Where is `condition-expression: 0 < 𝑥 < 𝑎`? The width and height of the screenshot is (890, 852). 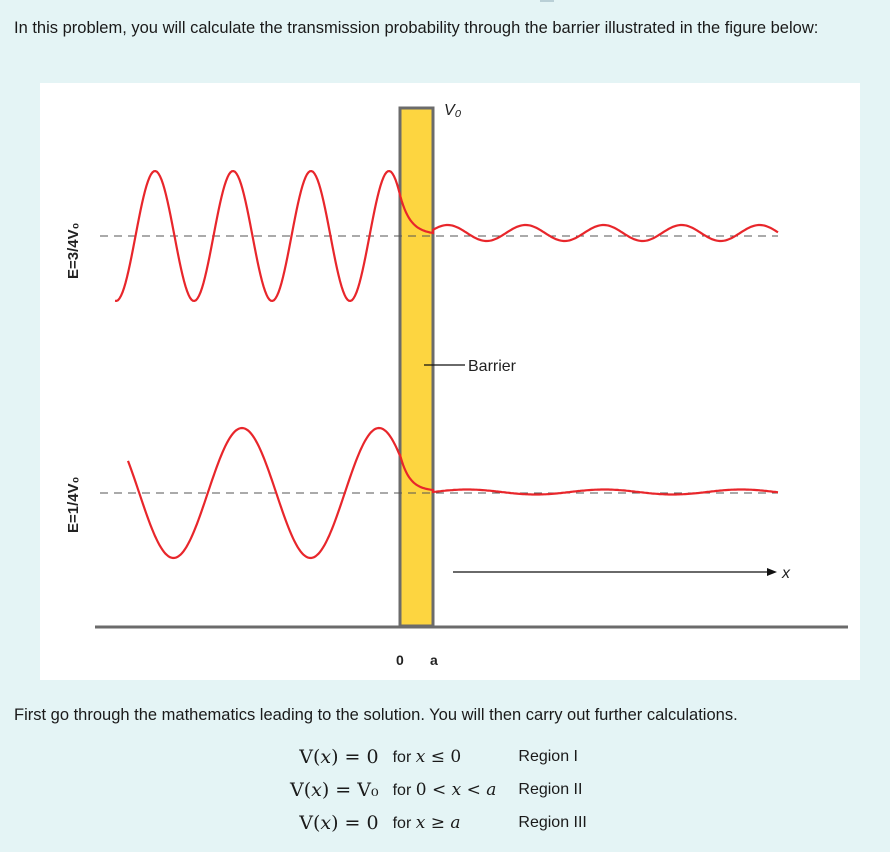 condition-expression: 0 < 𝑥 < 𝑎 is located at coordinates (456, 789).